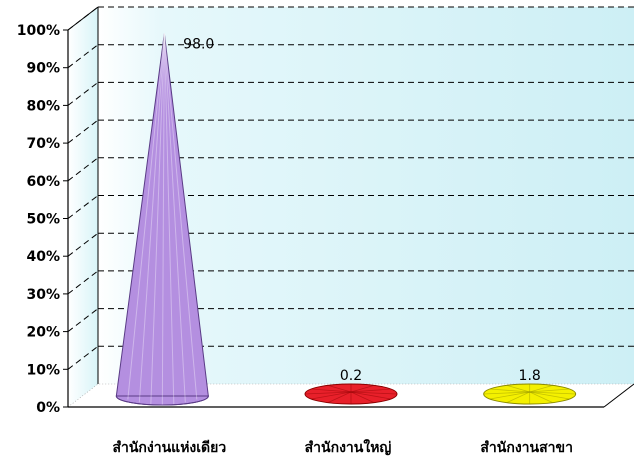 This screenshot has width=634, height=466. I want to click on y-tick-label: 0%, so click(48, 408).